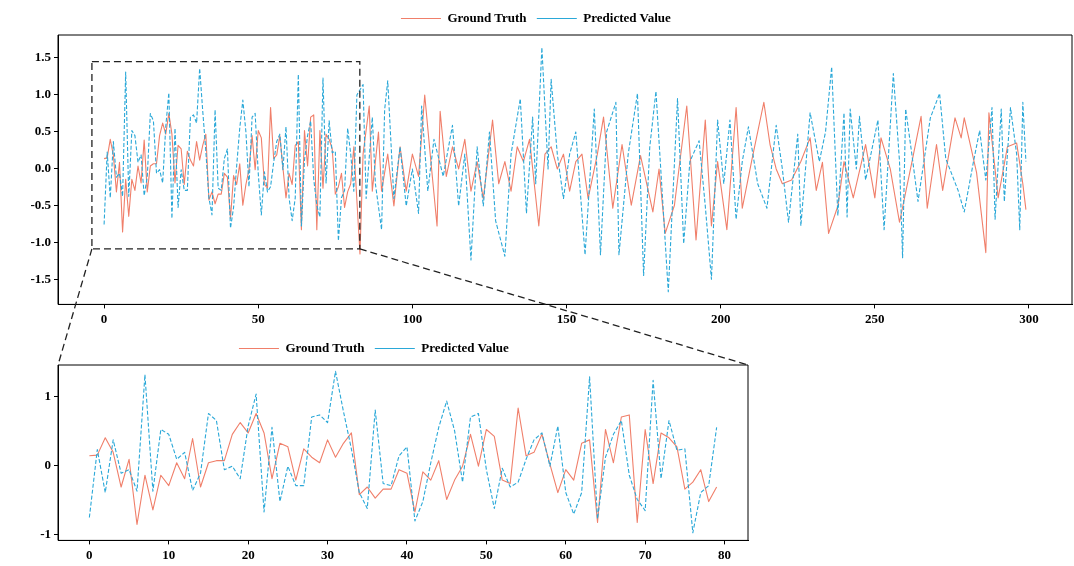  What do you see at coordinates (248, 554) in the screenshot?
I see `x-tick-label: 20` at bounding box center [248, 554].